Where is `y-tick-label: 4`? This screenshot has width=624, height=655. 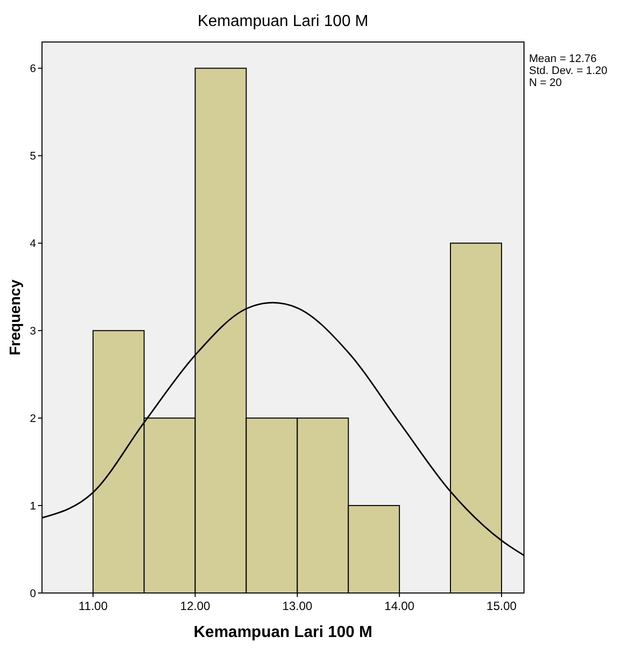 y-tick-label: 4 is located at coordinates (33, 244).